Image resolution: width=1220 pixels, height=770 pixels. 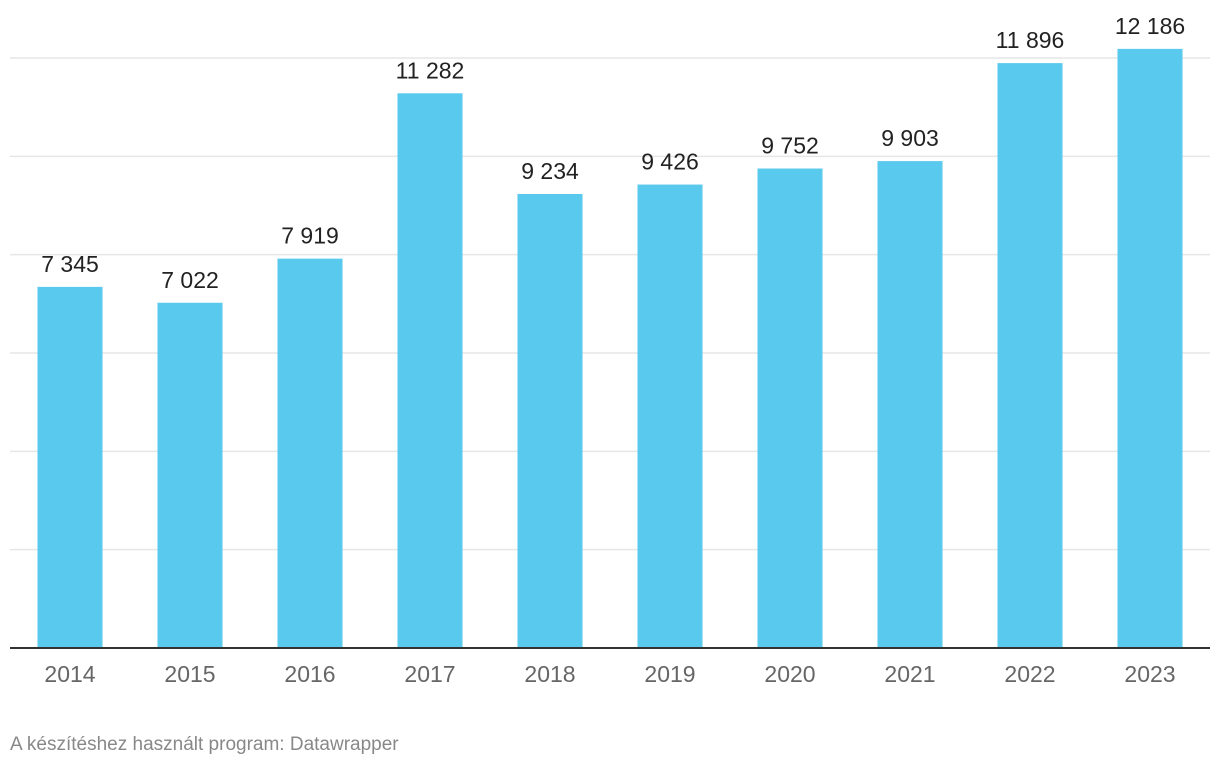 I want to click on bar-value-label: 9 234, so click(x=550, y=171).